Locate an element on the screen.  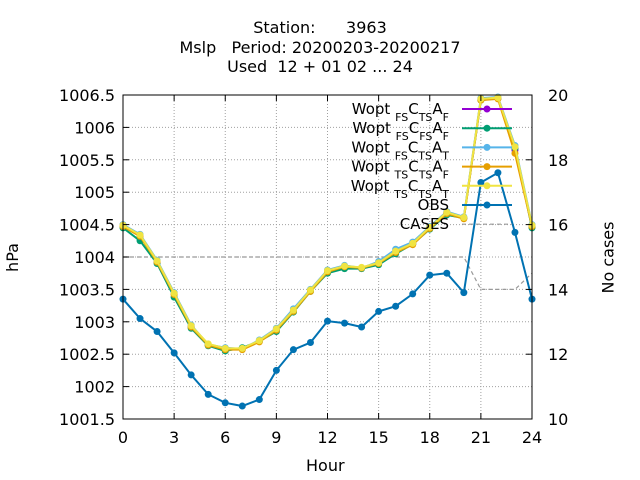
y-tick-label: 1005.5 is located at coordinates (87, 160).